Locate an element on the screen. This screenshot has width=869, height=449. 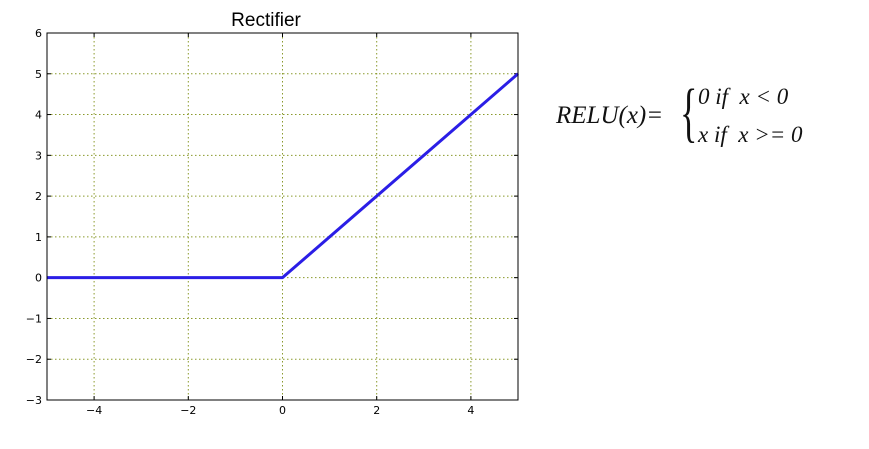
x-tick-label: −4 is located at coordinates (94, 410).